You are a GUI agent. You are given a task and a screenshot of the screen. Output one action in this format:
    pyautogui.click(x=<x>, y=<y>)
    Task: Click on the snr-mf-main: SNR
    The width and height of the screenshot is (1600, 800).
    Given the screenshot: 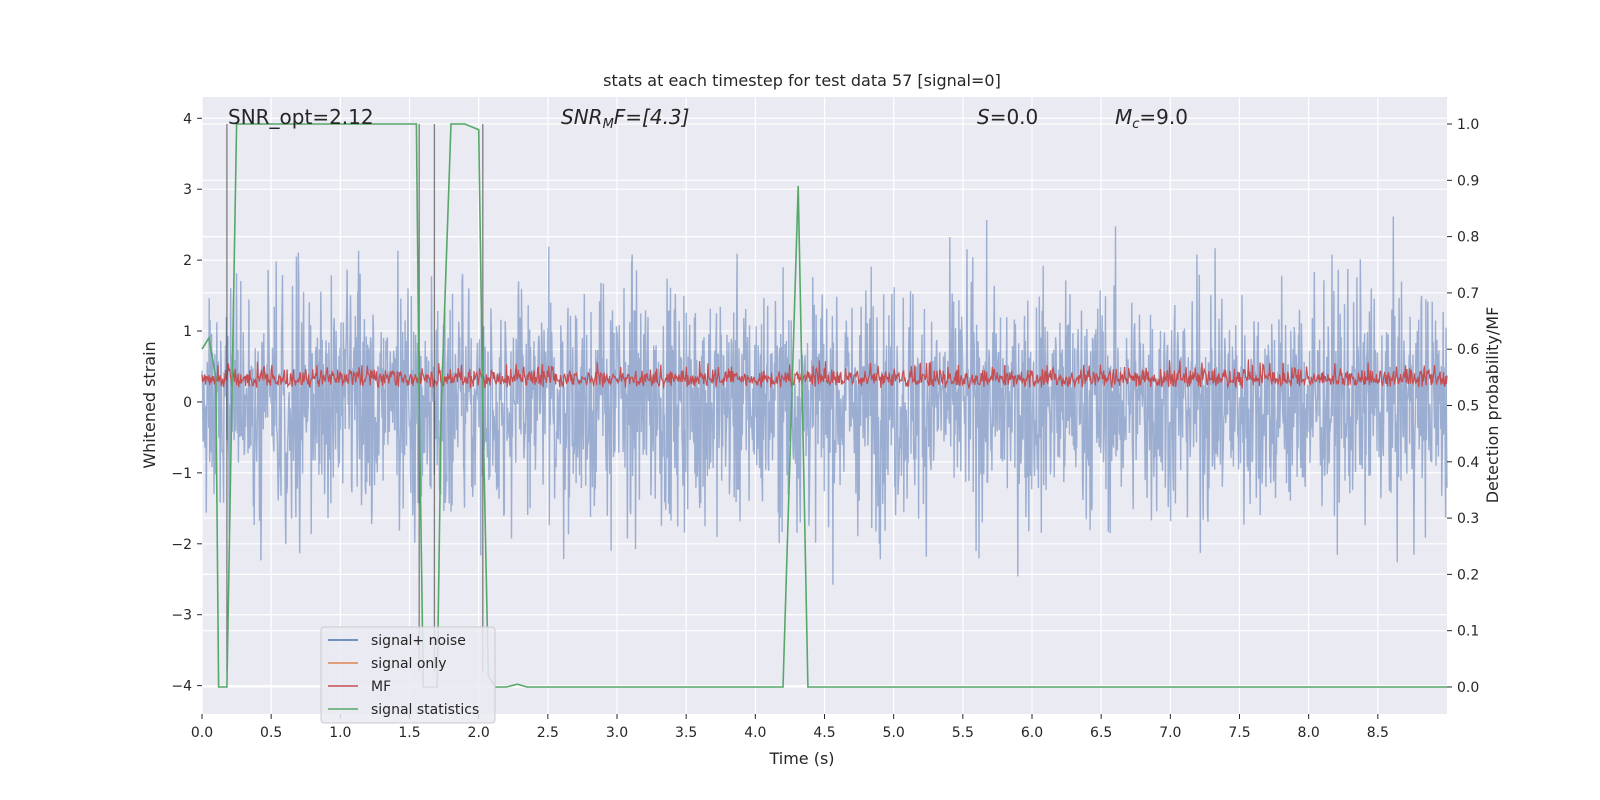 What is the action you would take?
    pyautogui.click(x=582, y=117)
    